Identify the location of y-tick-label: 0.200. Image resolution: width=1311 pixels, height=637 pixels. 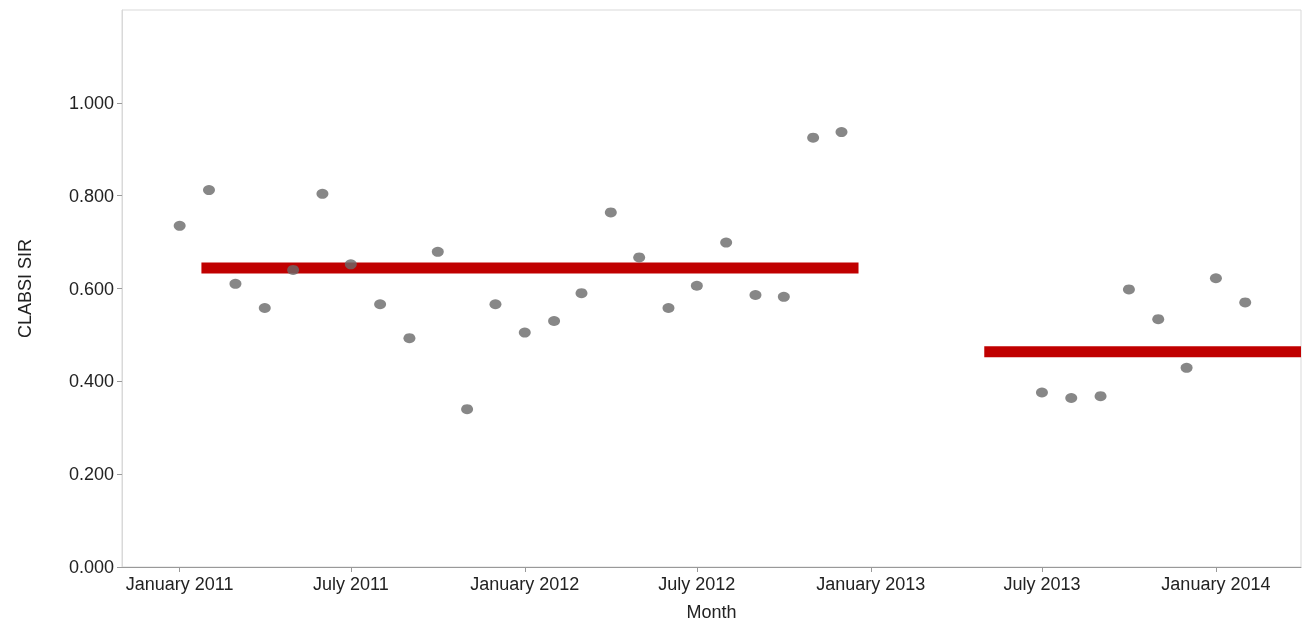
(91, 474).